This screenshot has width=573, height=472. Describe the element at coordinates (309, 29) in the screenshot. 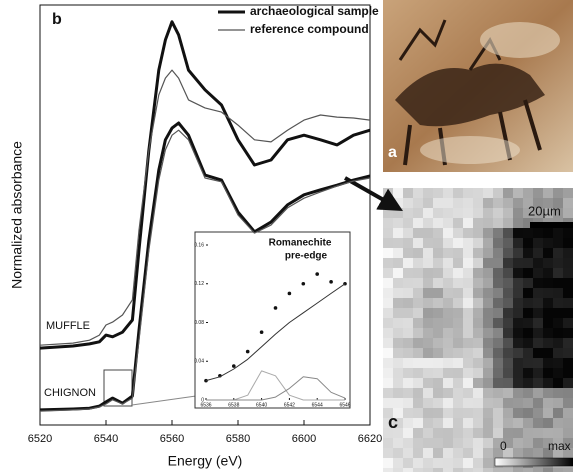

I see `legend-label: reference compound` at that location.